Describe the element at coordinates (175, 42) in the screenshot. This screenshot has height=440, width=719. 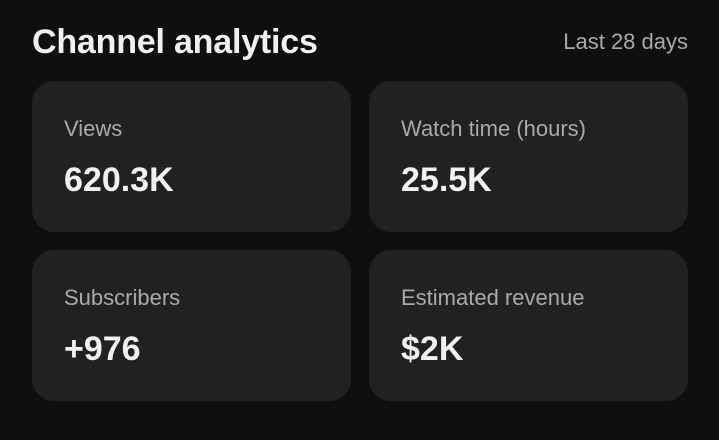
I see `page-title: Channel analytics` at that location.